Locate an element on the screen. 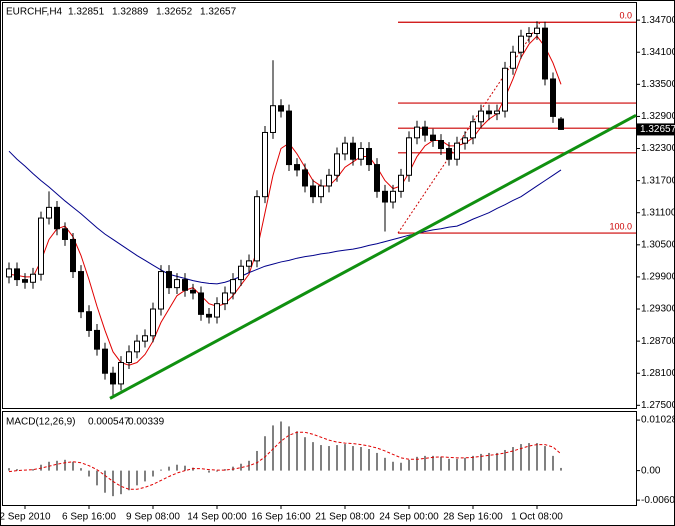  price-tag is located at coordinates (656, 129).